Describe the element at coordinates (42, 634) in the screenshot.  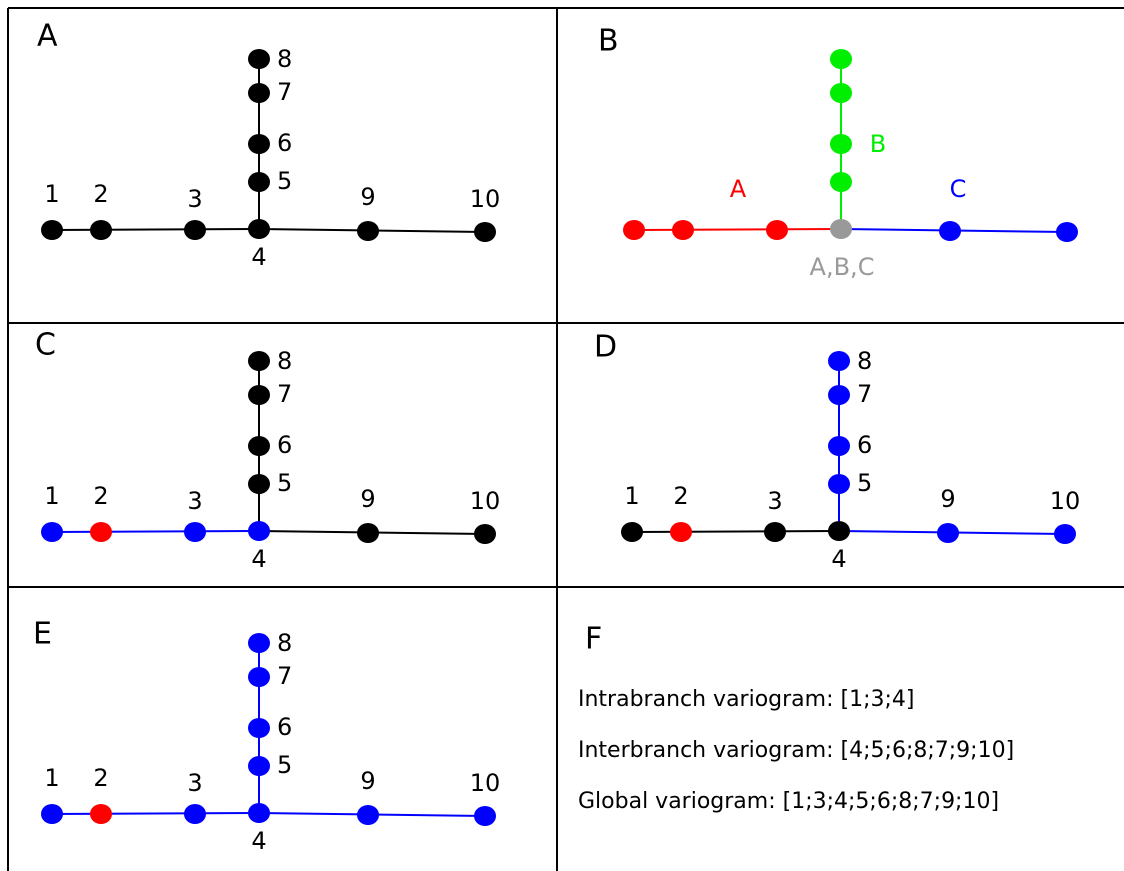
I see `panel-letter: E` at that location.